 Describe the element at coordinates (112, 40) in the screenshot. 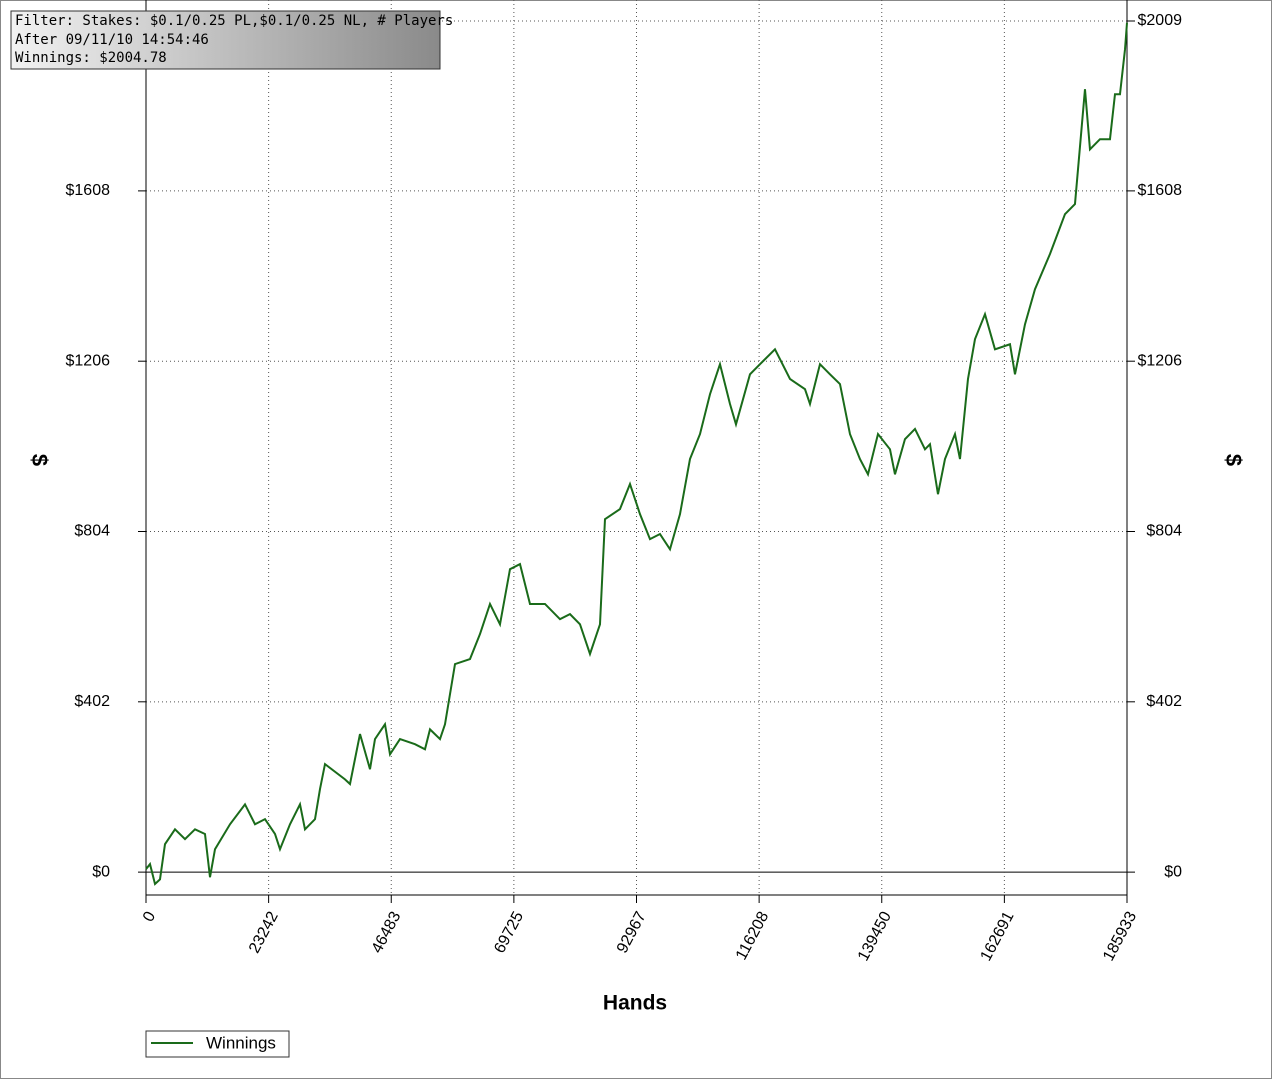

I see `info-line: After 09/11/10 14:54:46` at that location.